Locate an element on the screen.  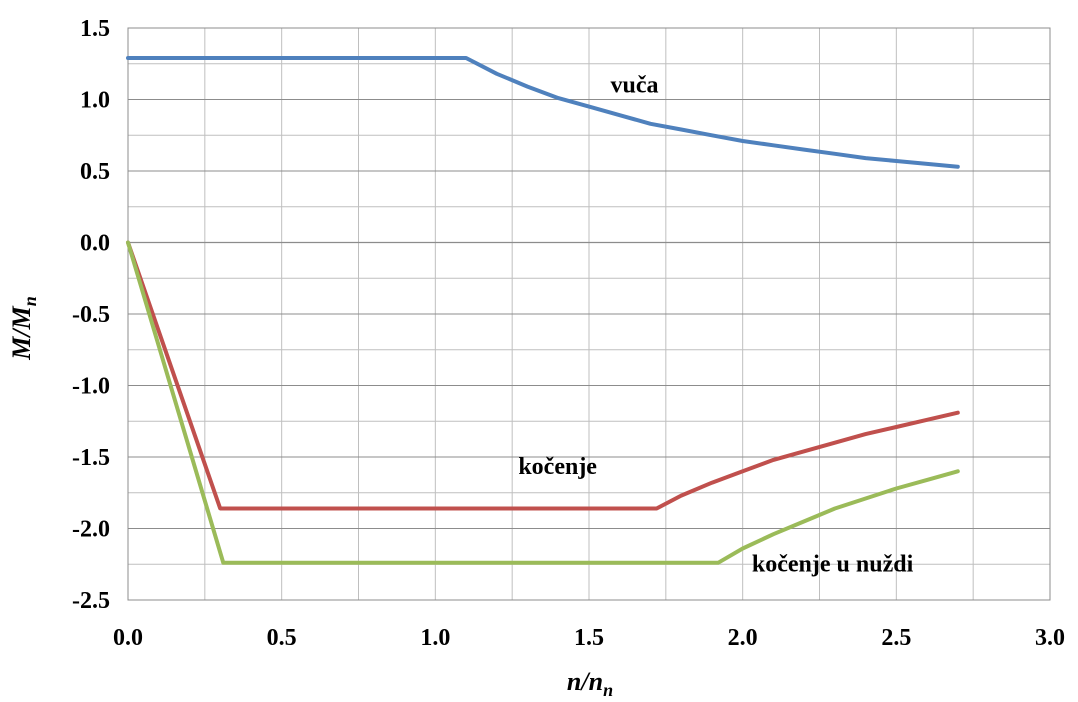
x-tick-labels: 0.0 0.5 1.0 1.5 2.0 2.5 3.0 is located at coordinates (589, 638).